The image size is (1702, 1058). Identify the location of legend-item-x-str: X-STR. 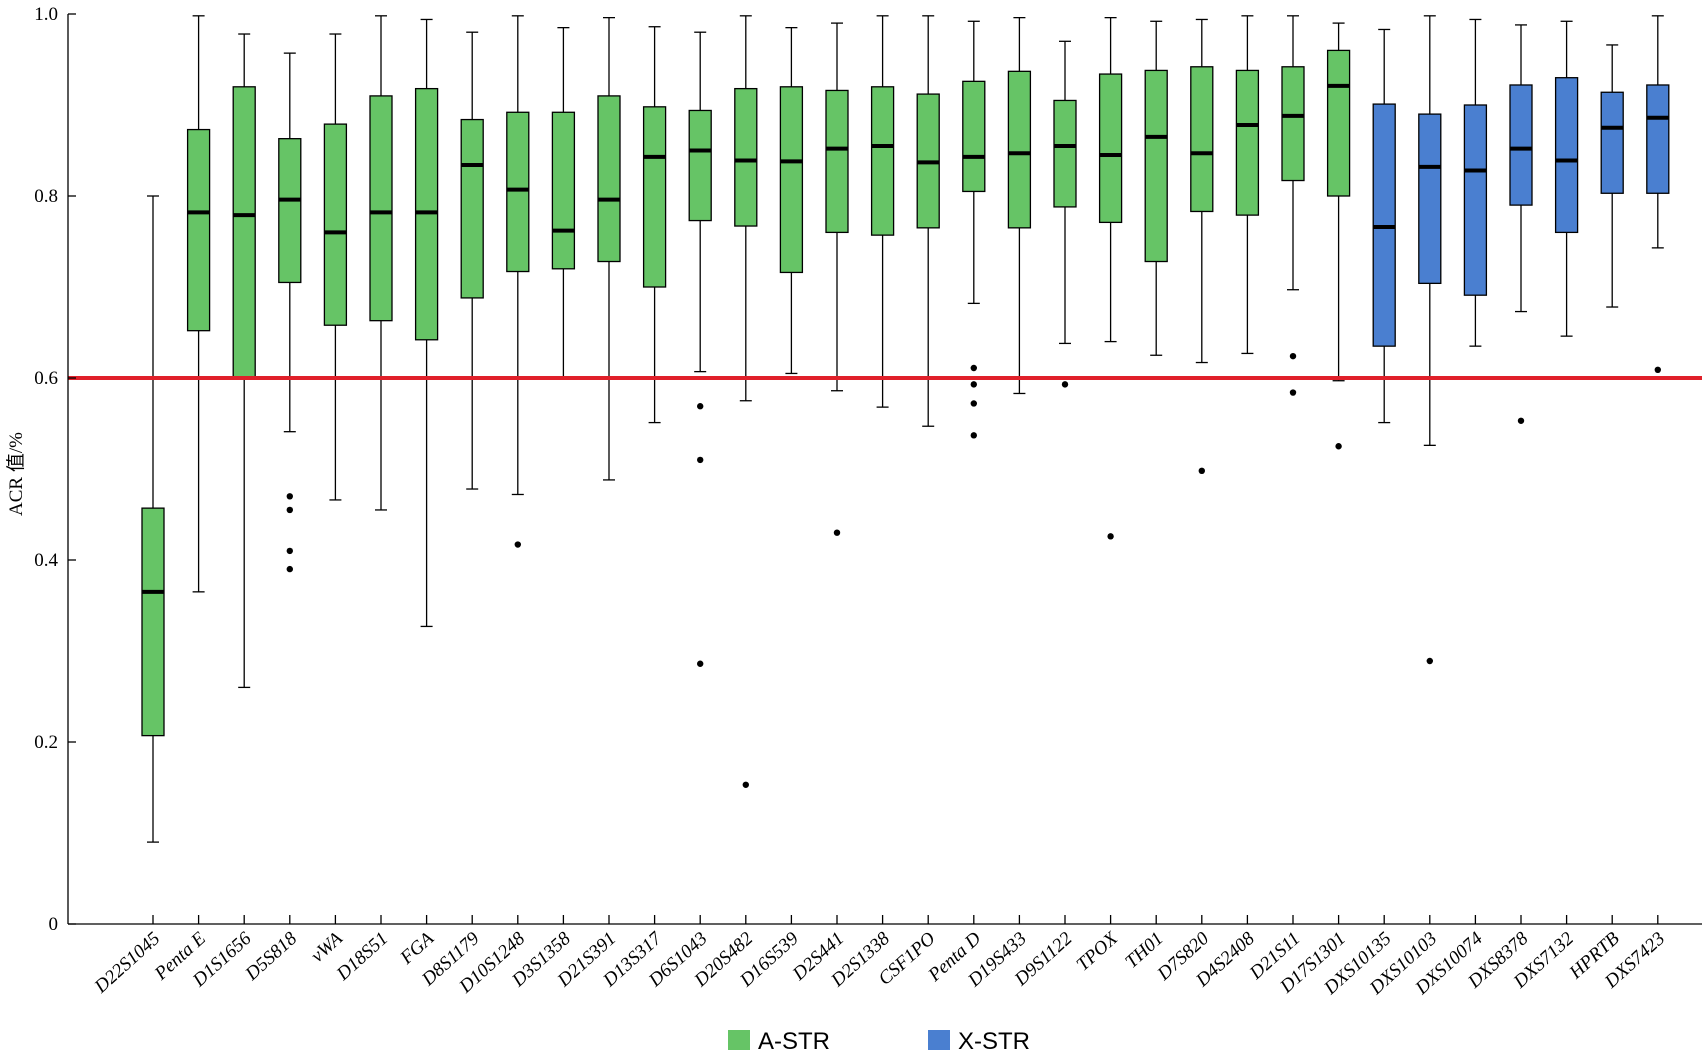
(979, 1041).